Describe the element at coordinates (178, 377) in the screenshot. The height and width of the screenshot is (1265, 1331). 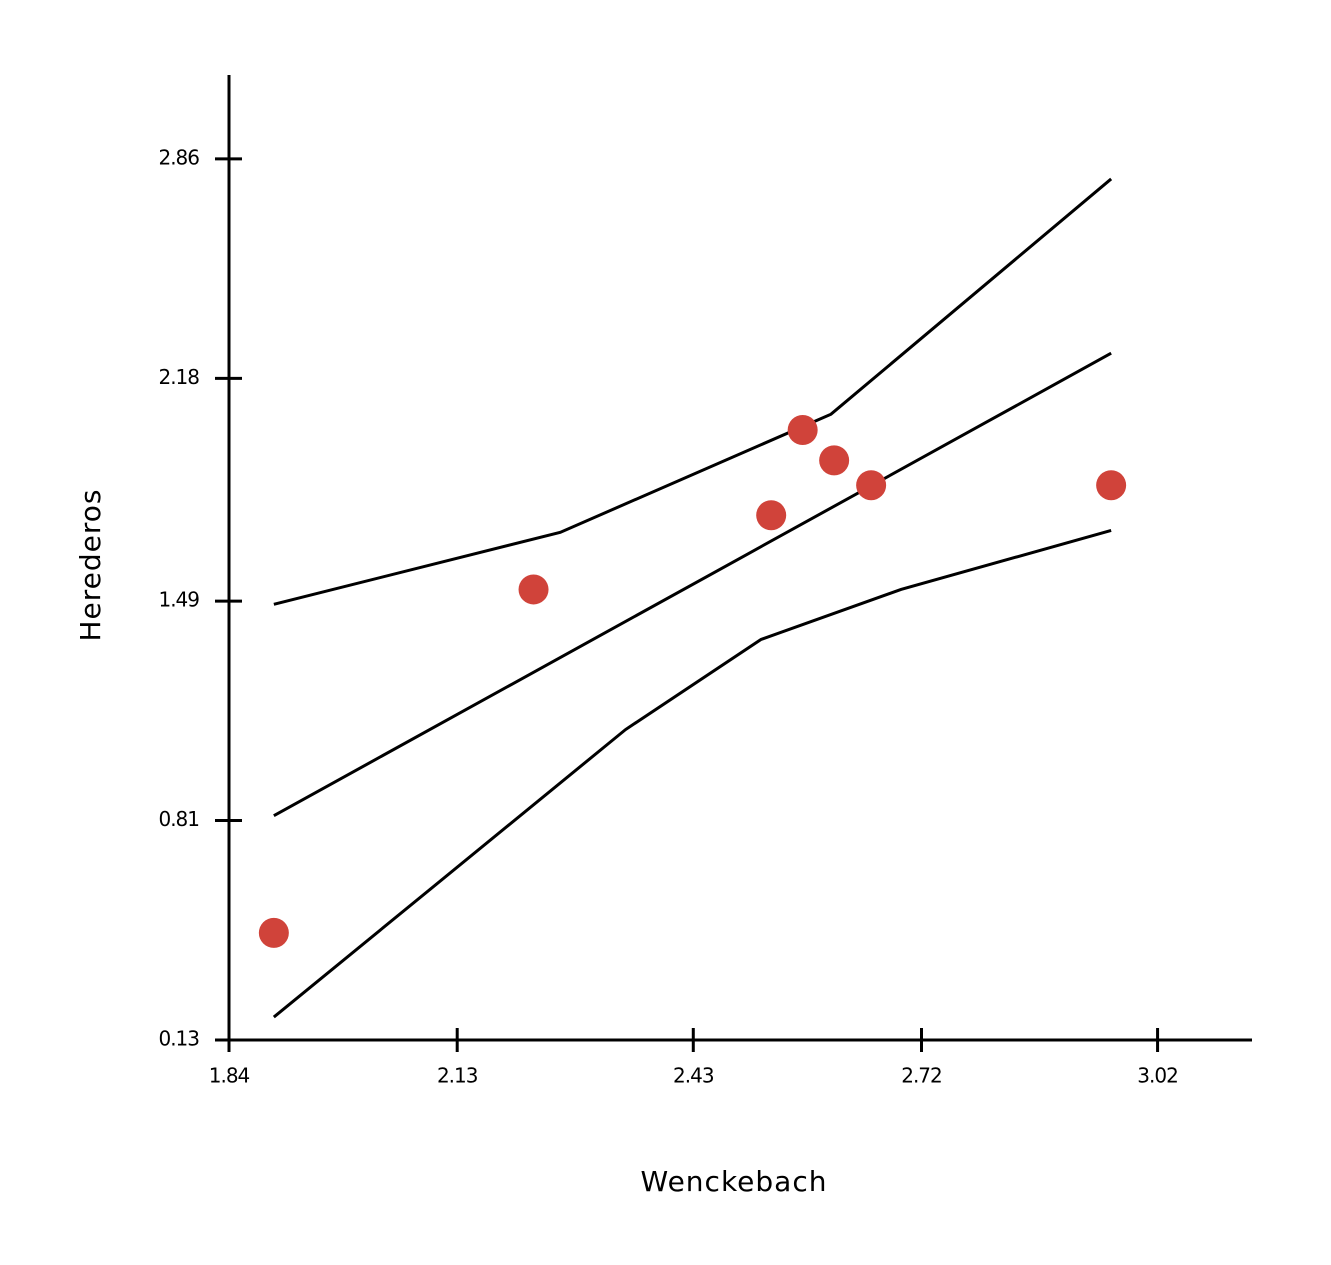
I see `y-tick-label: 2.18` at that location.